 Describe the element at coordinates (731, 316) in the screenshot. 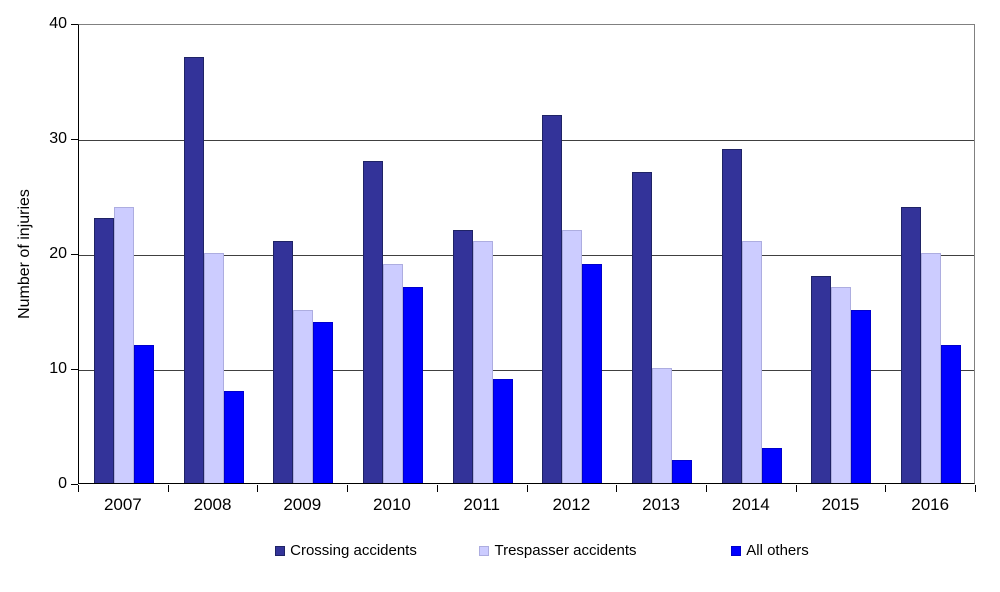

I see `bar-crossing-accidents-2014` at that location.